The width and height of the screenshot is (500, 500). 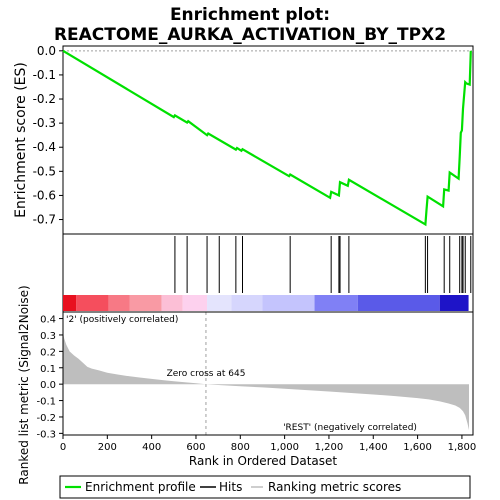 What do you see at coordinates (24, 384) in the screenshot?
I see `metric-y-axis-label: Ranked list metric (Signal2Noise)` at bounding box center [24, 384].